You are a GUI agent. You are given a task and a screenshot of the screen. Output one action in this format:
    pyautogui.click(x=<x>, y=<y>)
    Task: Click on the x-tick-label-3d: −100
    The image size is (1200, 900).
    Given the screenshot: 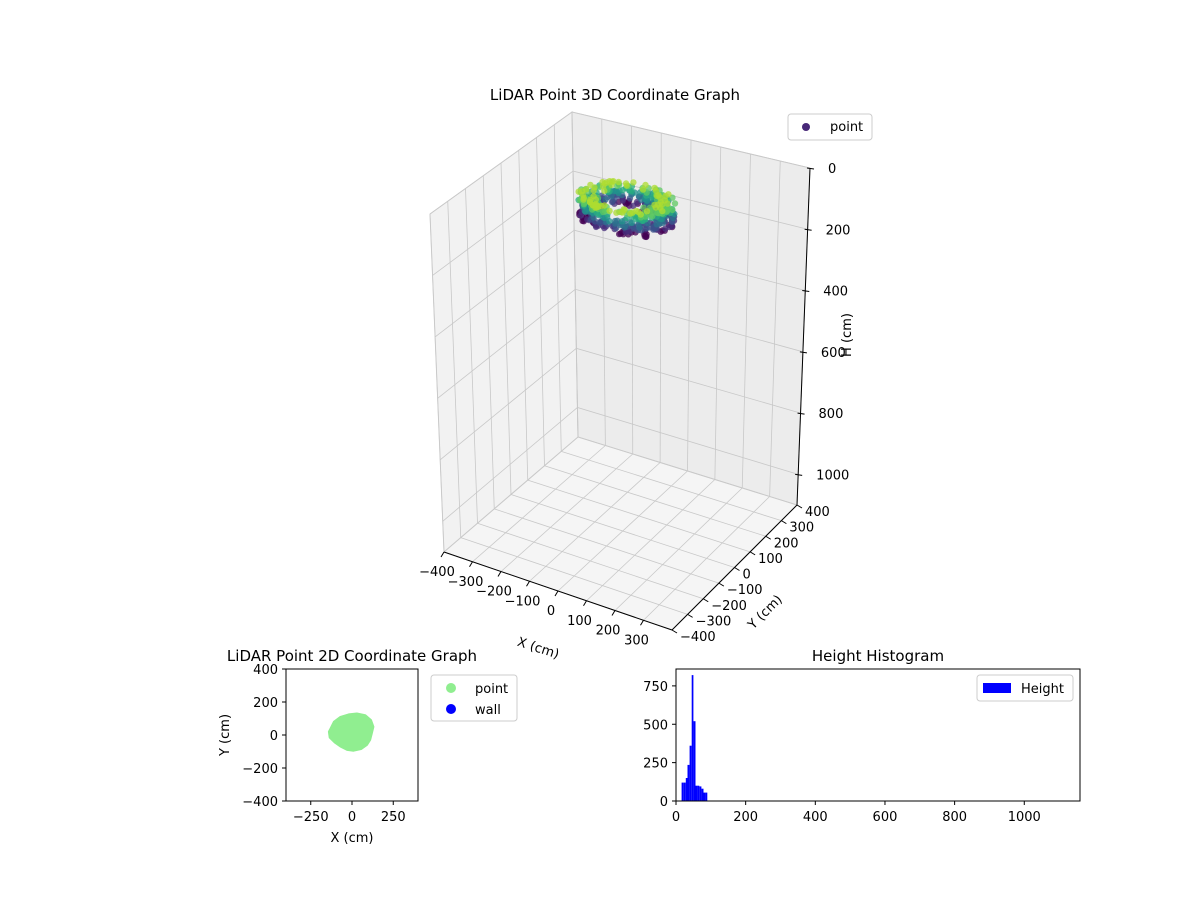 What is the action you would take?
    pyautogui.click(x=523, y=601)
    